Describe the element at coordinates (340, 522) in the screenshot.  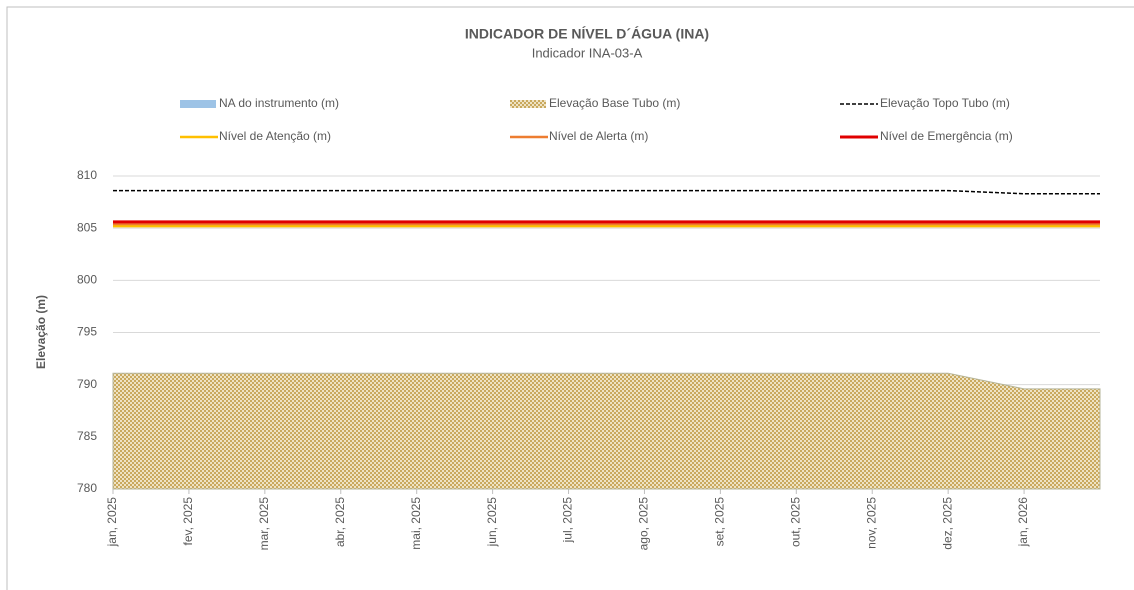
I see `x-tick-label: abr, 2025` at that location.